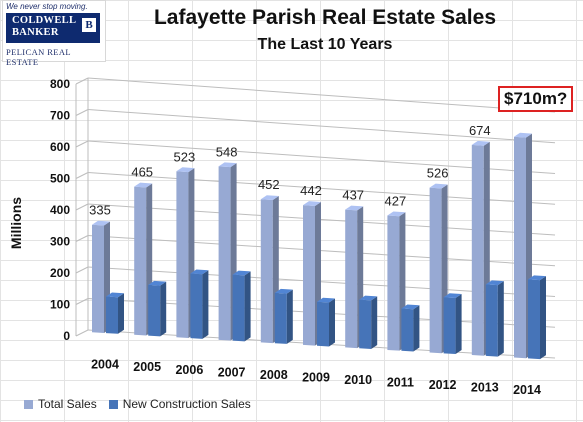 The image size is (583, 422). What do you see at coordinates (140, 261) in the screenshot?
I see `bar-total-2005-front` at bounding box center [140, 261].